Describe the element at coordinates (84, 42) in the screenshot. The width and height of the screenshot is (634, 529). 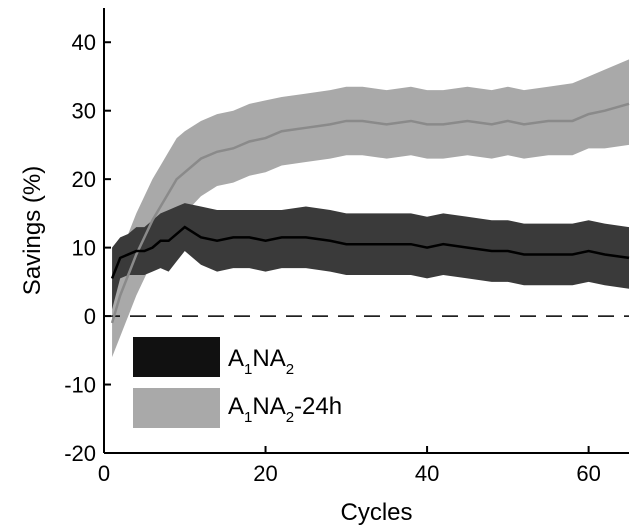
I see `y-tick-label: 40` at that location.